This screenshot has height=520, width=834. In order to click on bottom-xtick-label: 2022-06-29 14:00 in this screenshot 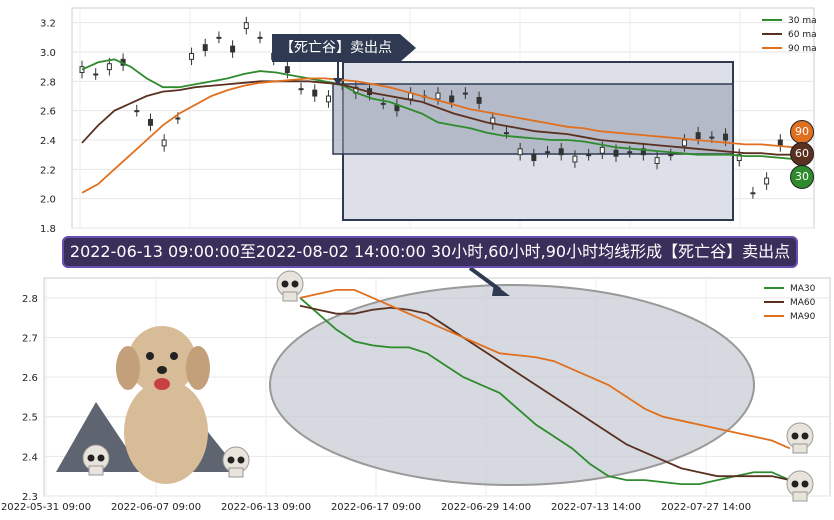, I will do `click(486, 507)`.